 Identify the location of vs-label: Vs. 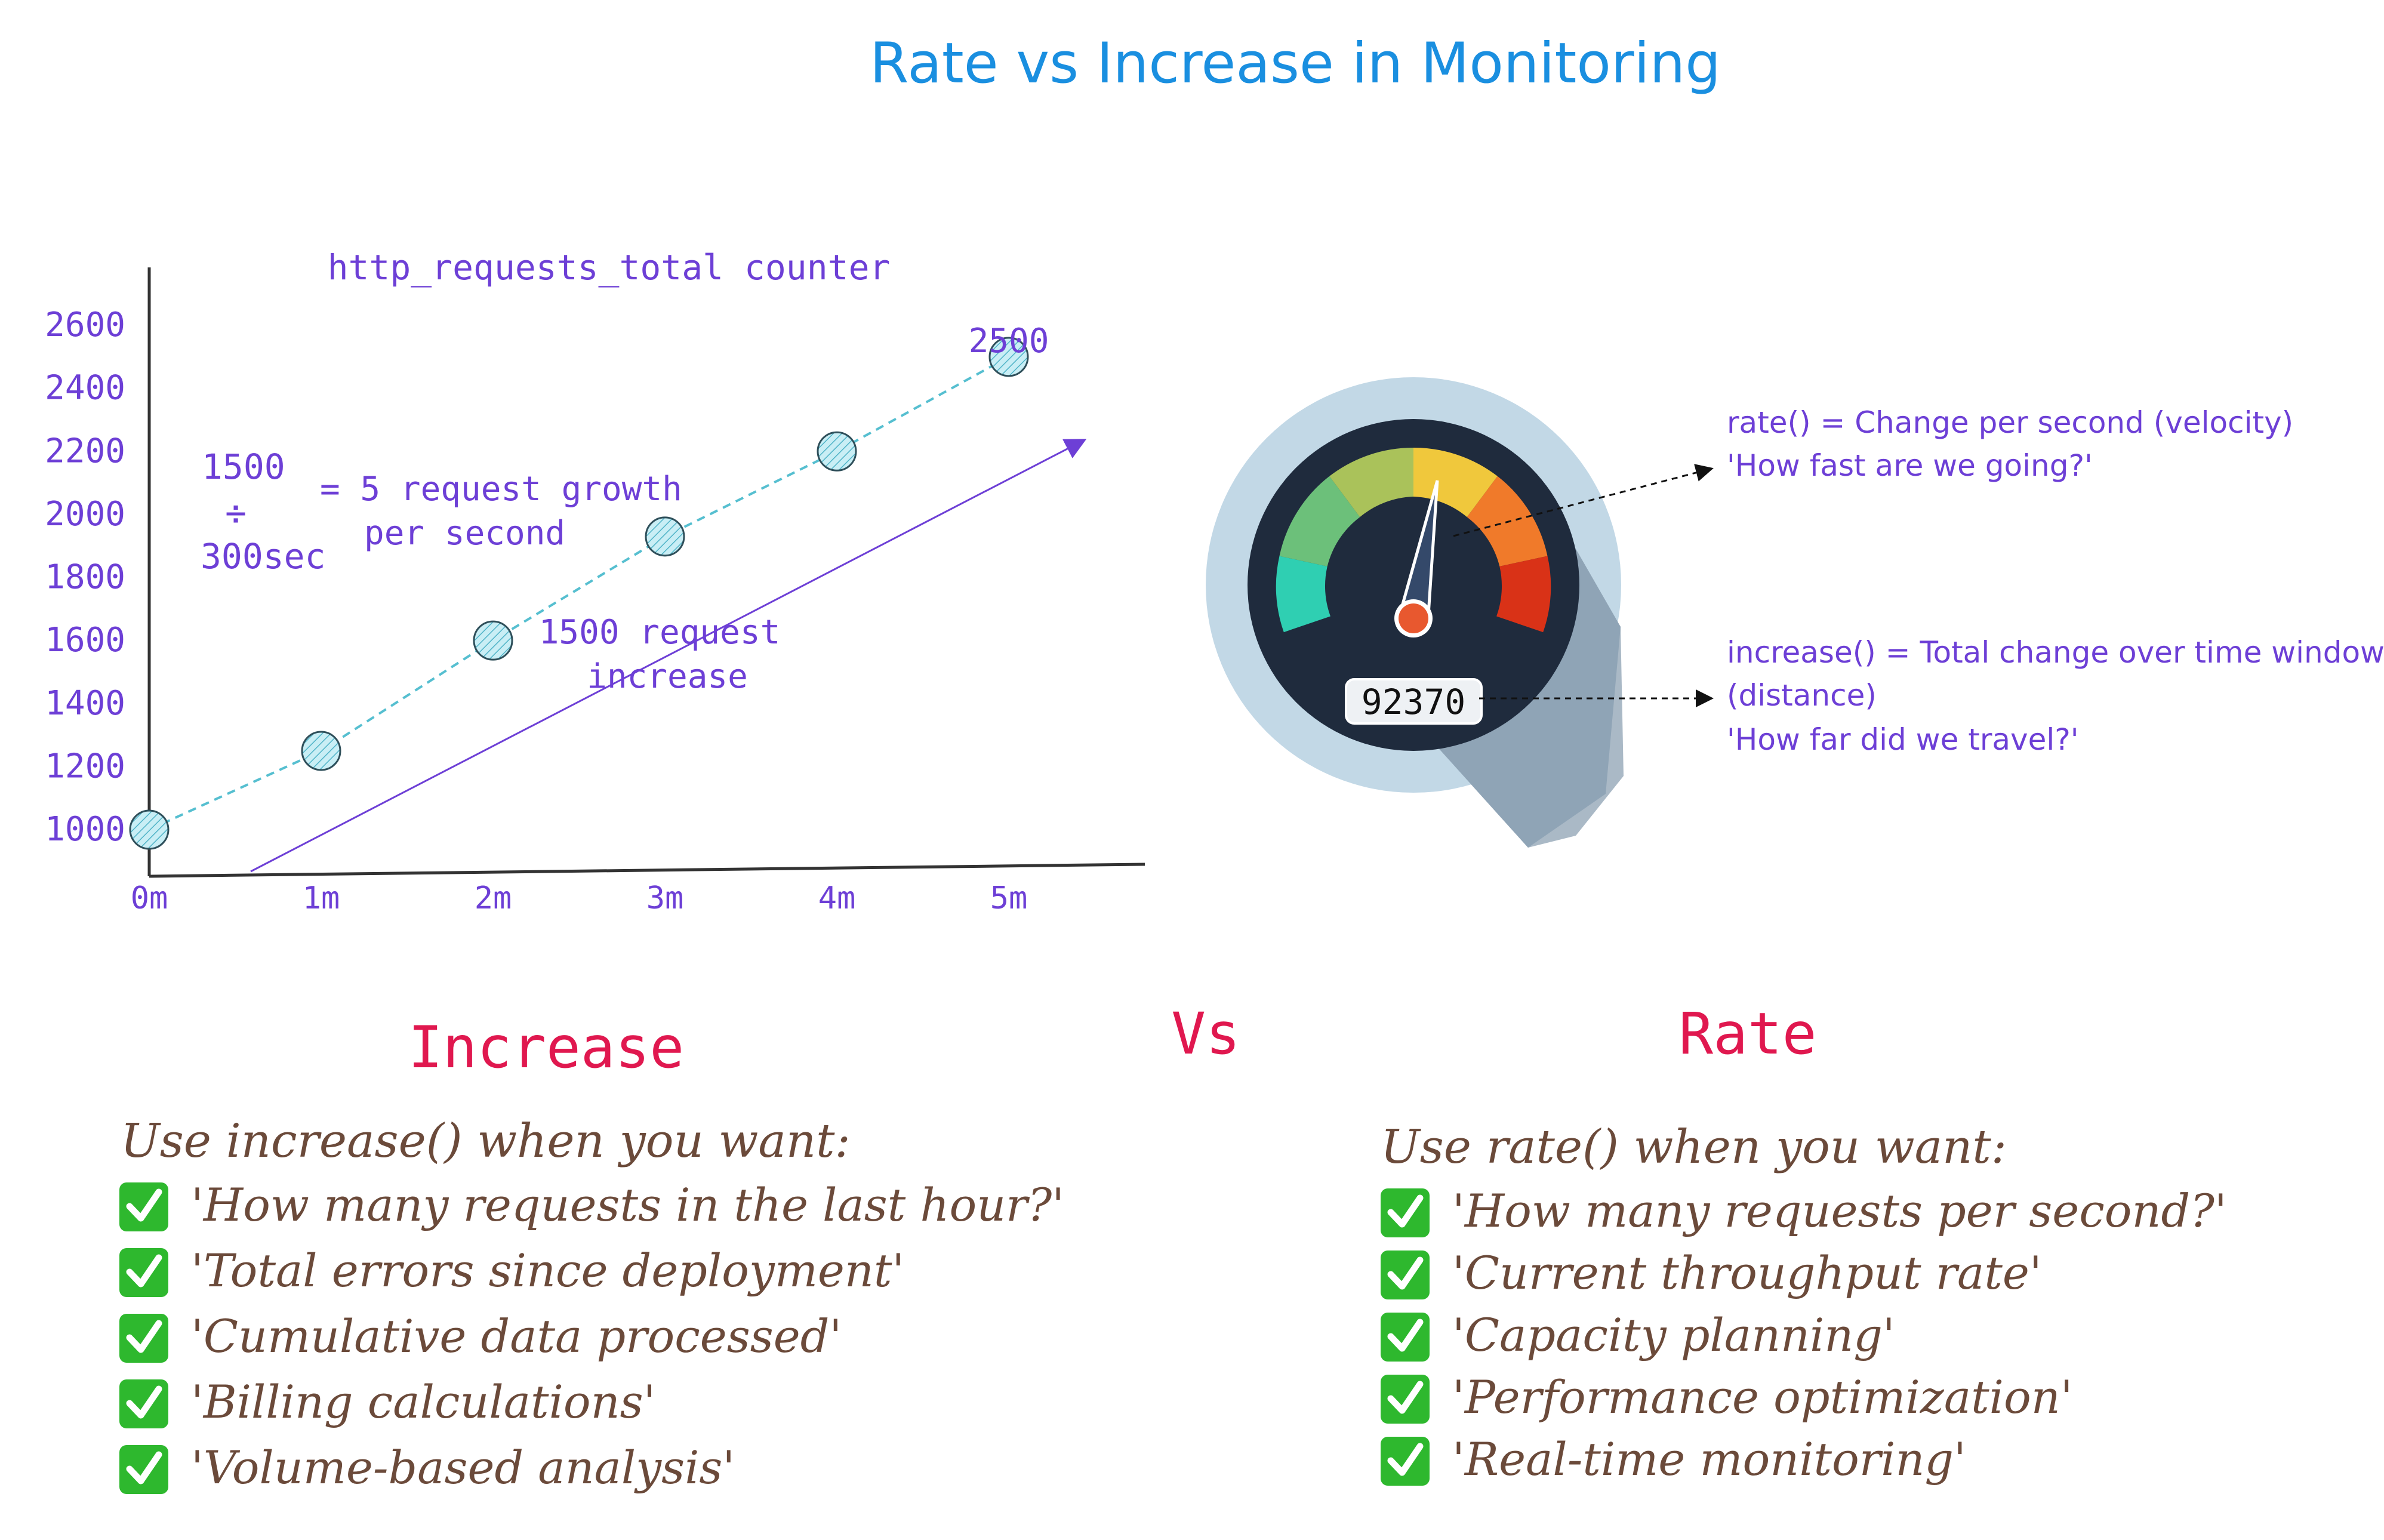
(1205, 1033).